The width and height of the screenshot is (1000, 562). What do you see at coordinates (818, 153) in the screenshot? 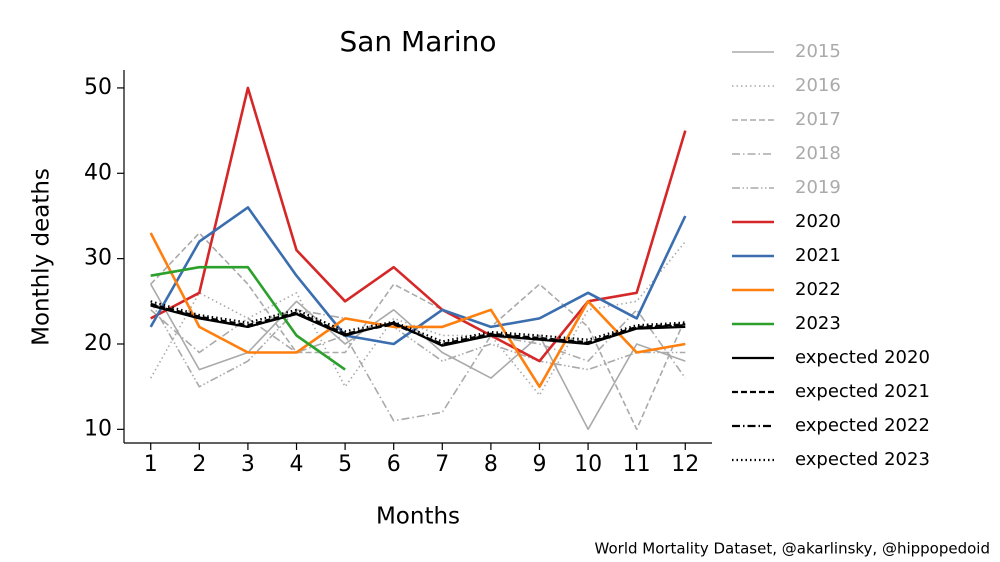
I see `legend-label: 2018` at bounding box center [818, 153].